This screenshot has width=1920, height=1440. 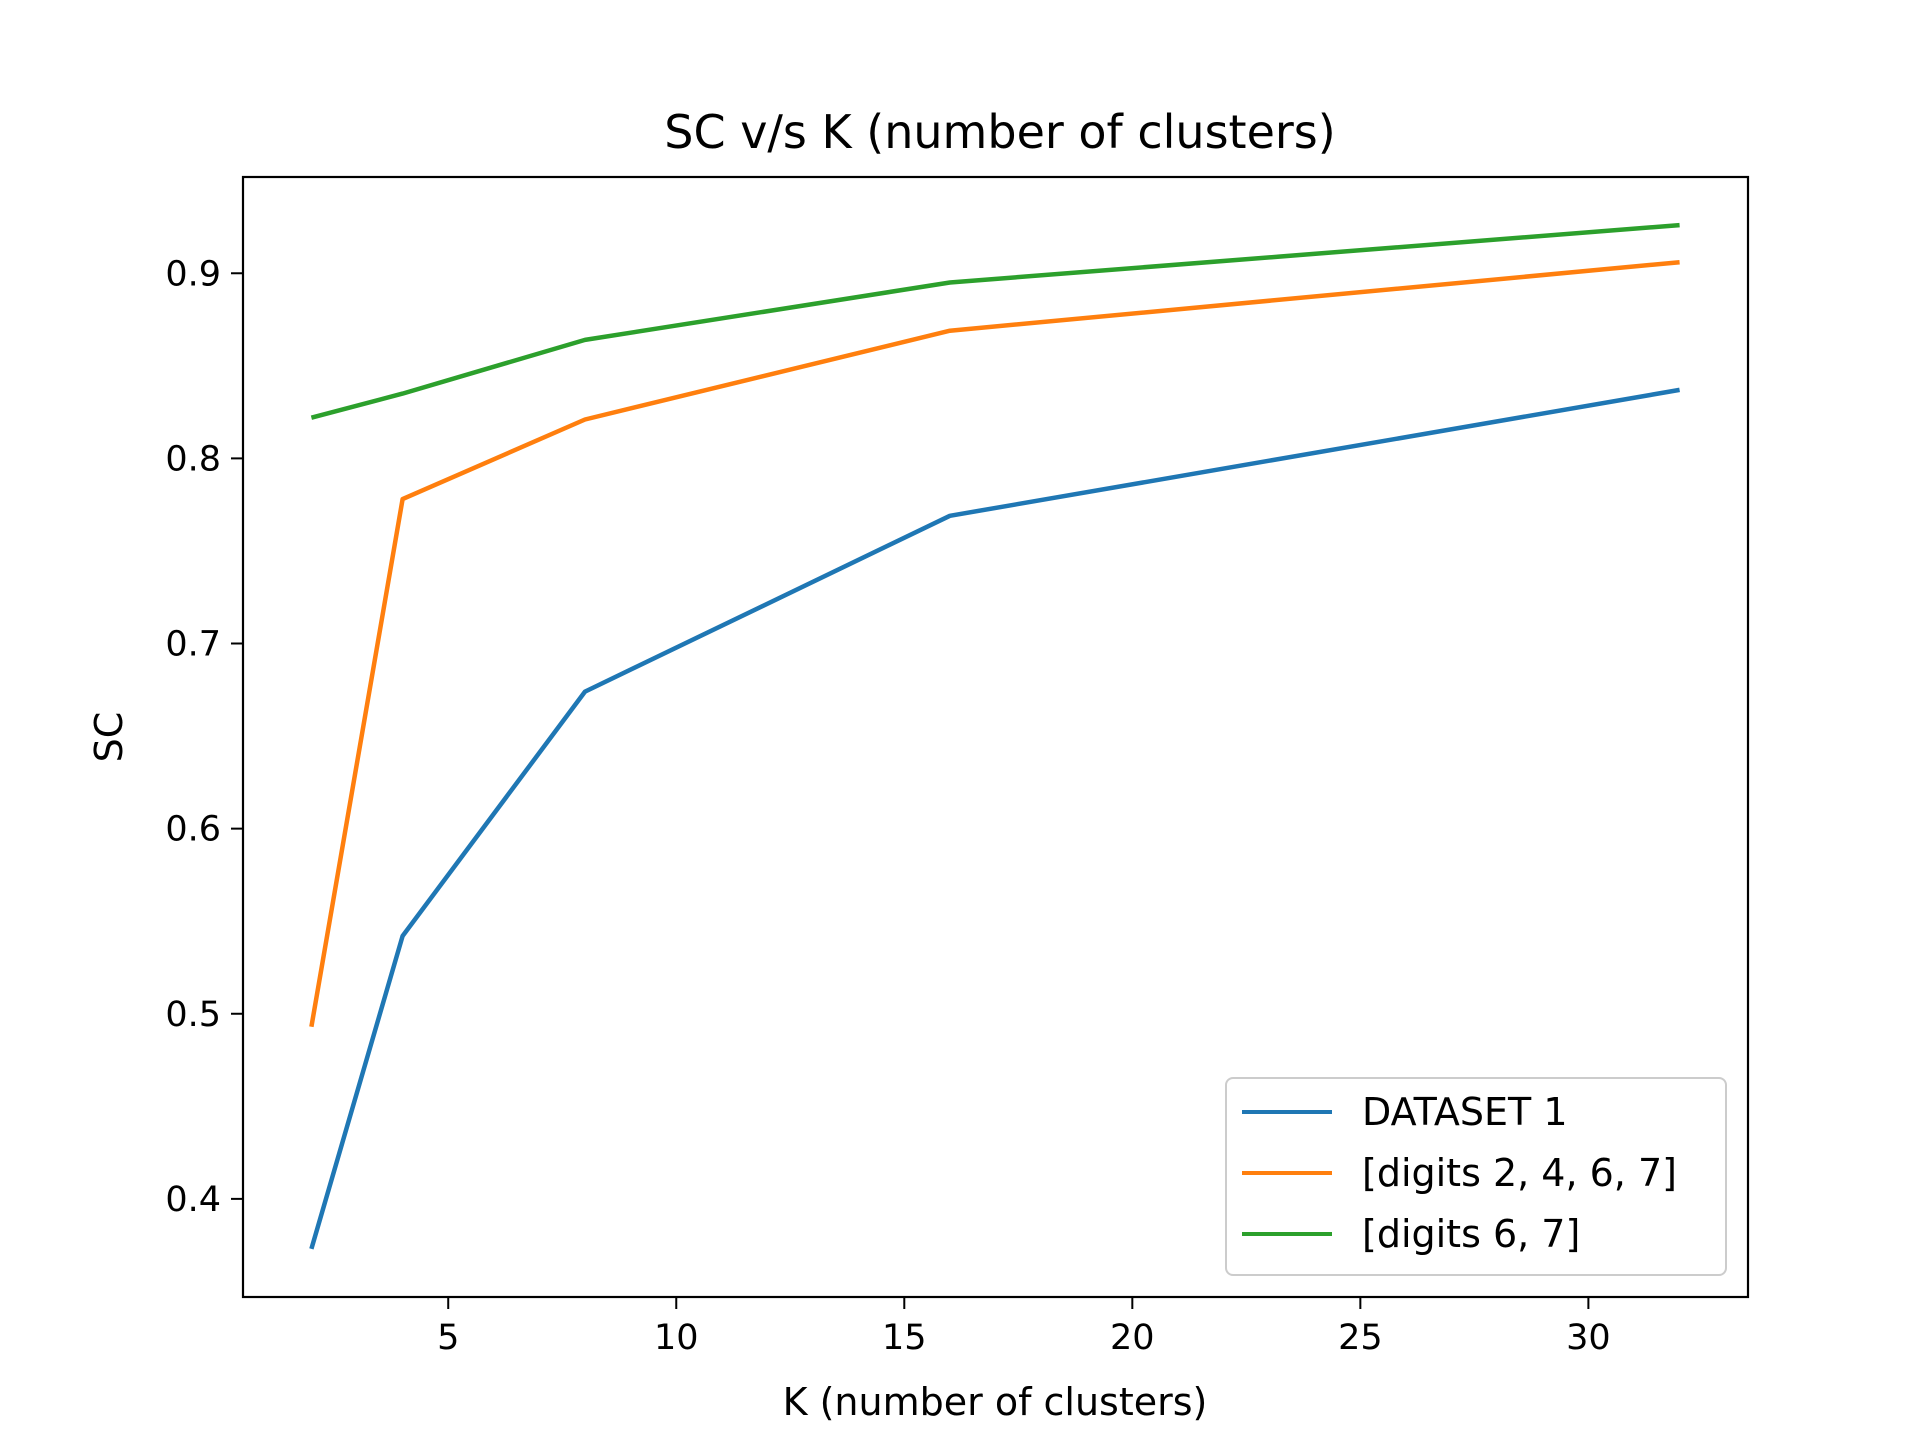 What do you see at coordinates (448, 1338) in the screenshot?
I see `x-tick-label: 5` at bounding box center [448, 1338].